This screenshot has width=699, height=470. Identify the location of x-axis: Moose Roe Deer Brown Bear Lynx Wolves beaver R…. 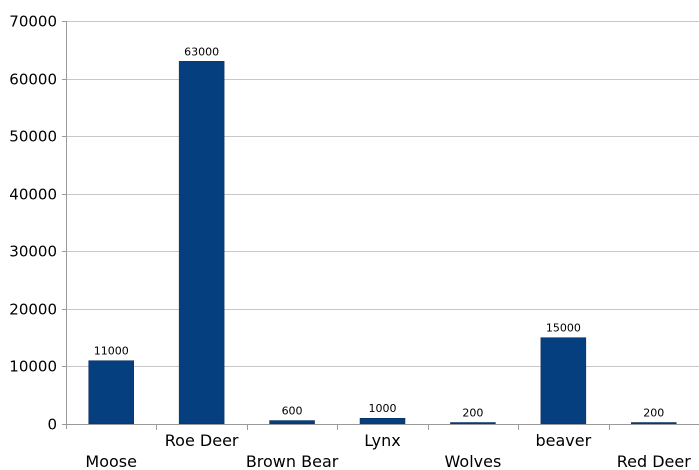
(382, 447).